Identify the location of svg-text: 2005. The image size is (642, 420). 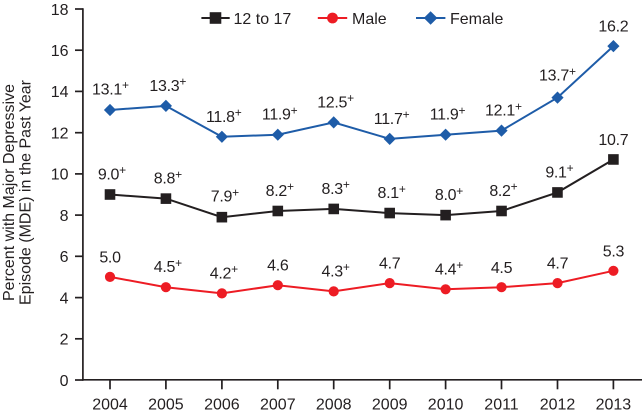
(166, 404).